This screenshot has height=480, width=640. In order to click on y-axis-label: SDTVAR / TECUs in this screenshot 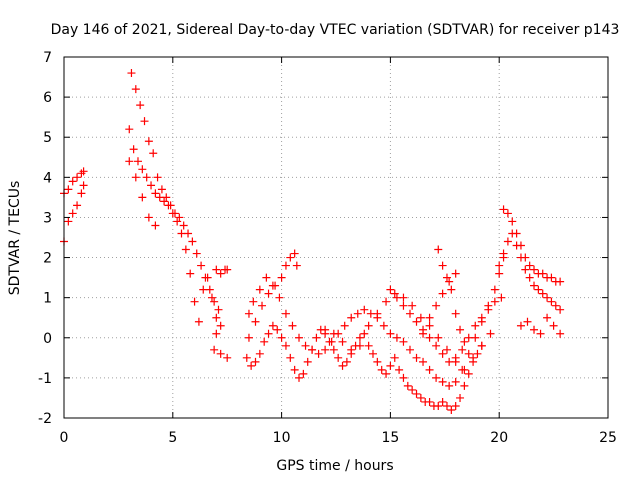, I will do `click(15, 238)`.